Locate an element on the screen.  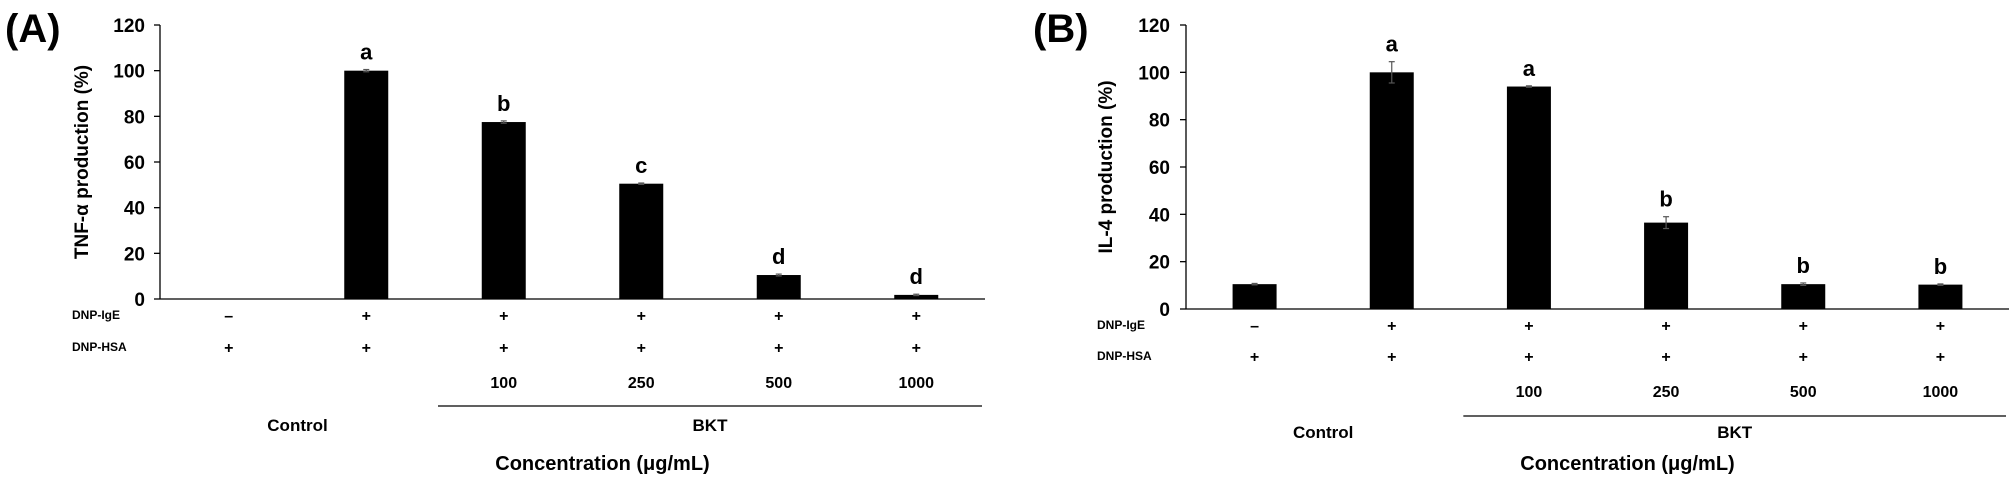
y-axis-label: TNF-α production (%) is located at coordinates (82, 162).